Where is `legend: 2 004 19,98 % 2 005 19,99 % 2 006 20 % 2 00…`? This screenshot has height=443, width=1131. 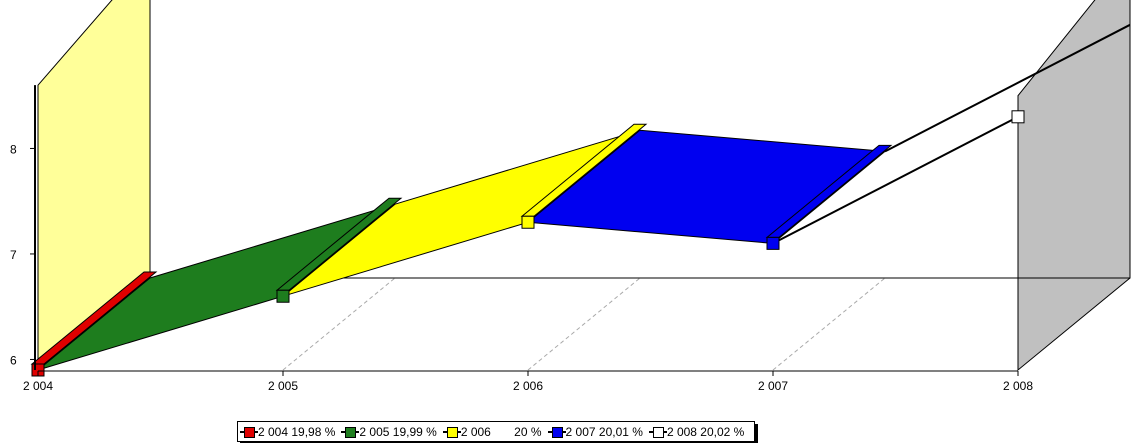 legend: 2 004 19,98 % 2 005 19,99 % 2 006 20 % 2 00… is located at coordinates (496, 431).